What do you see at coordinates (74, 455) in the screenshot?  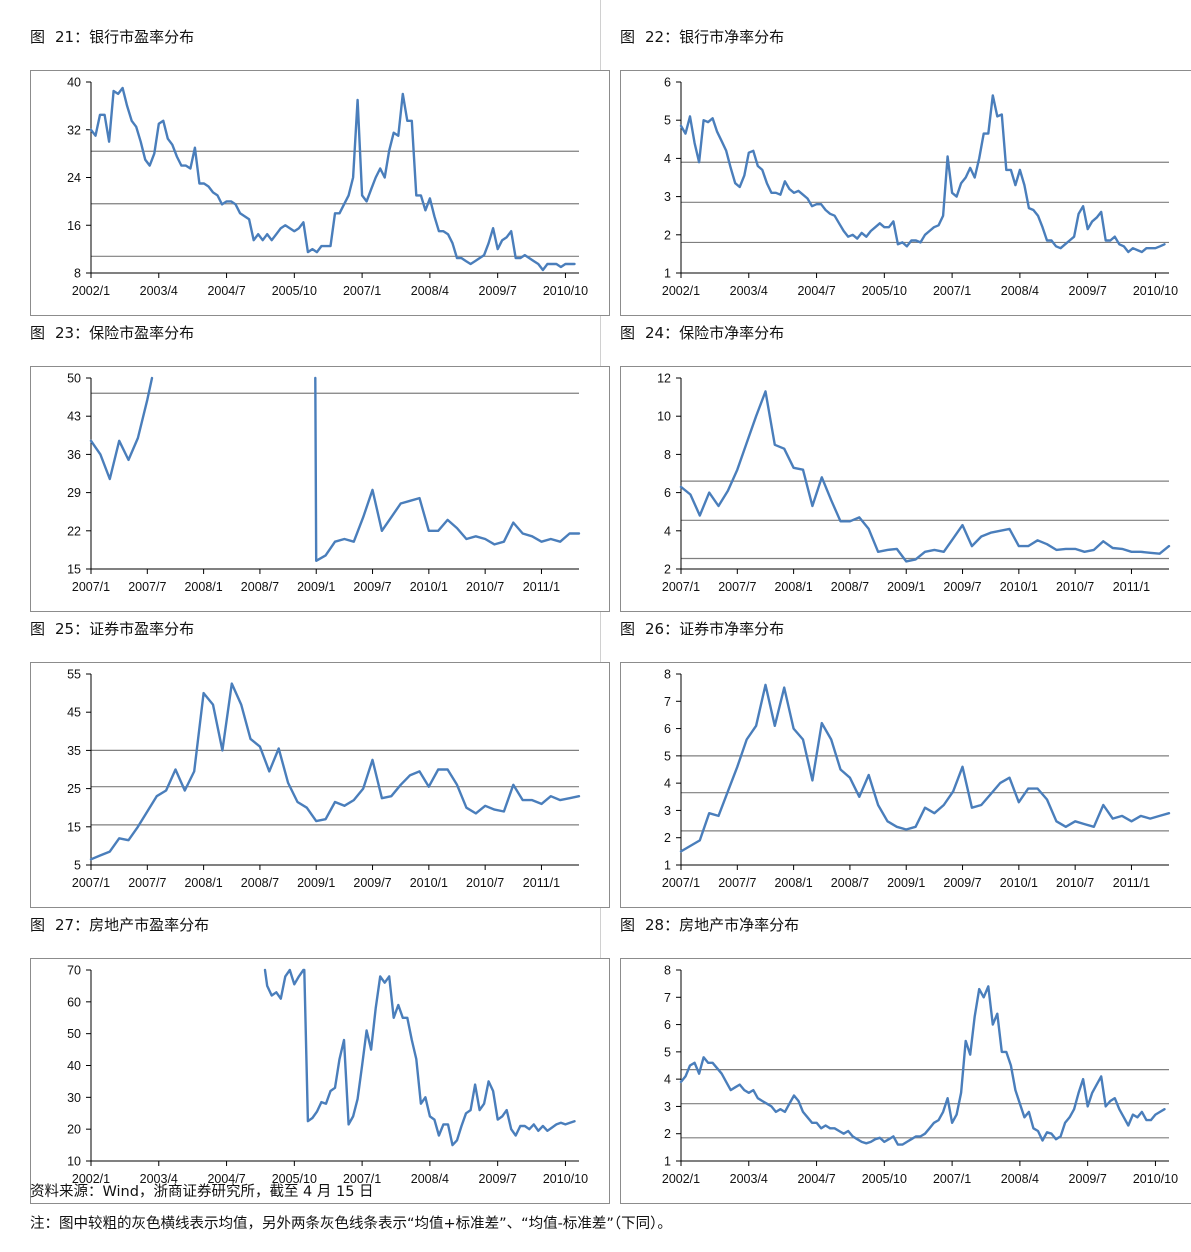 I see `y-tick-label: 36` at bounding box center [74, 455].